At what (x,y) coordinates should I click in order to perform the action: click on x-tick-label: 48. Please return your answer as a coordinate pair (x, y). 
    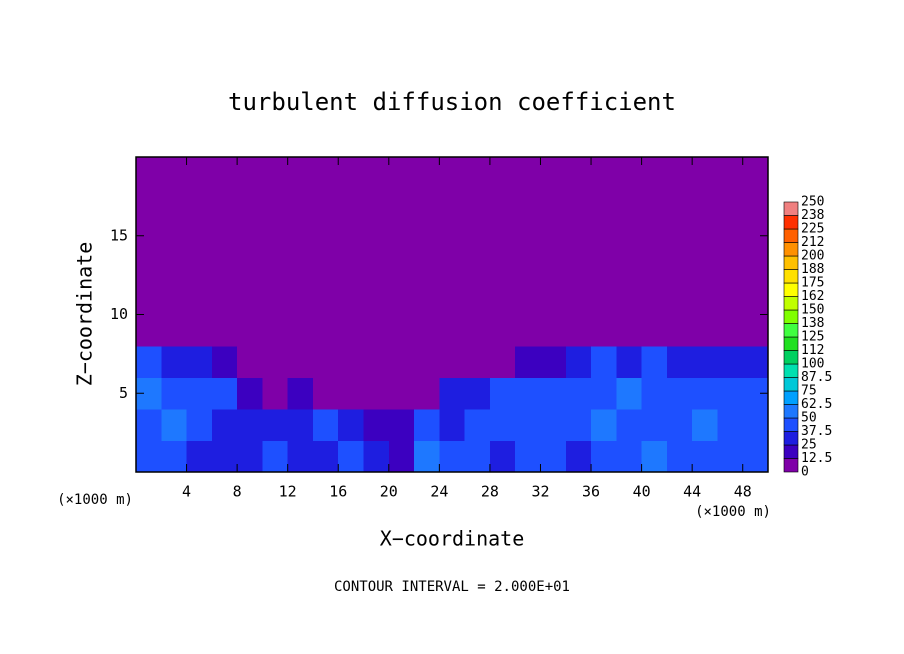
    Looking at the image, I should click on (743, 492).